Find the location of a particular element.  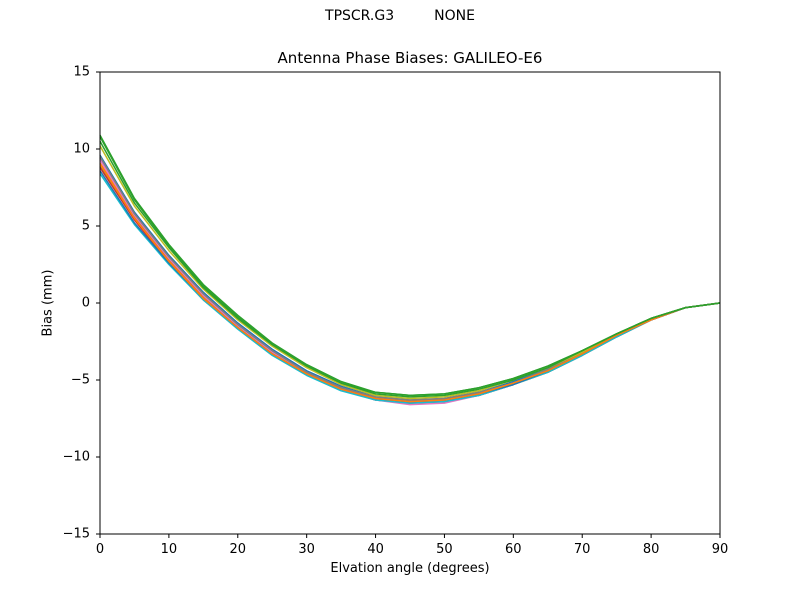

x-tick-label: 10 is located at coordinates (169, 549).